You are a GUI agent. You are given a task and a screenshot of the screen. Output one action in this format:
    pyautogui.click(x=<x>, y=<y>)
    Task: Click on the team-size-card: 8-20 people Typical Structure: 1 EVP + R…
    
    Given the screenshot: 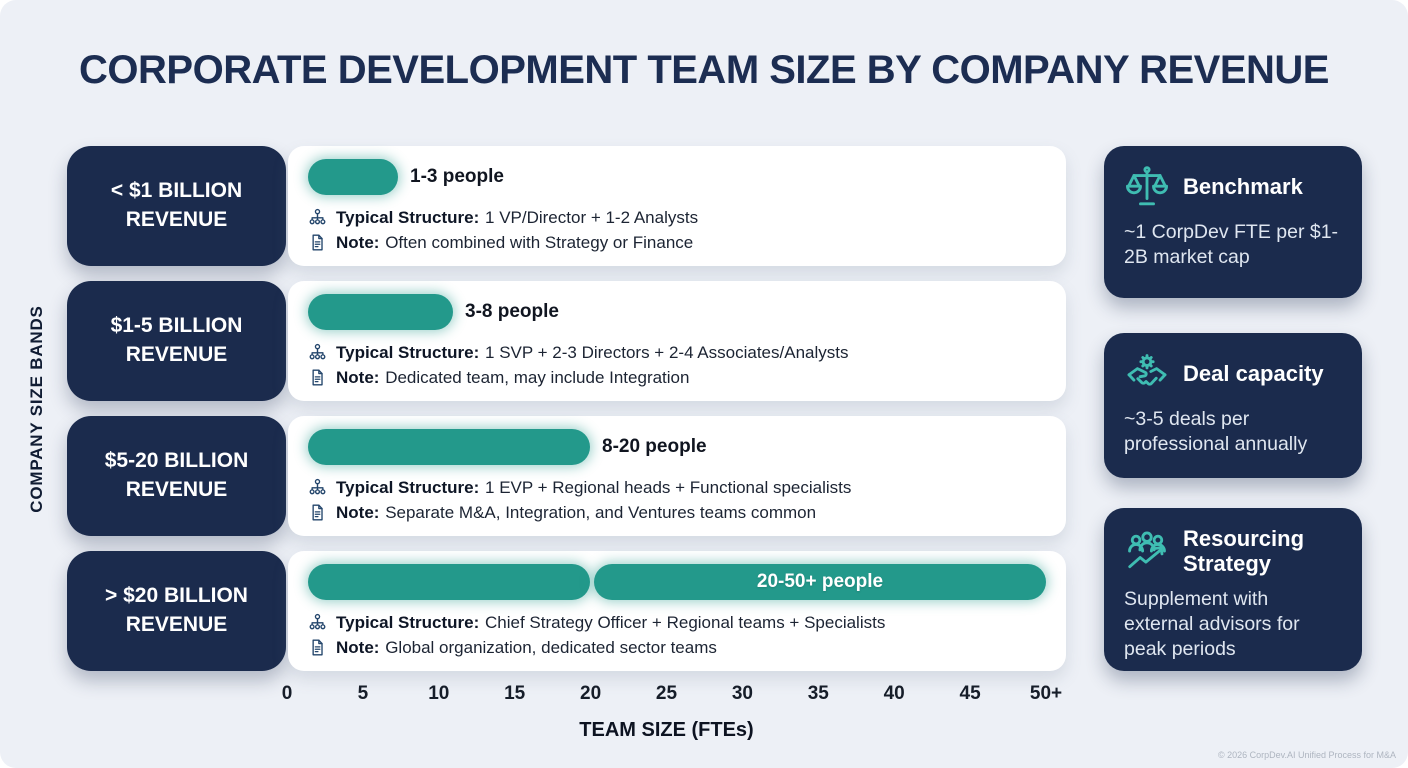 What is the action you would take?
    pyautogui.click(x=677, y=476)
    